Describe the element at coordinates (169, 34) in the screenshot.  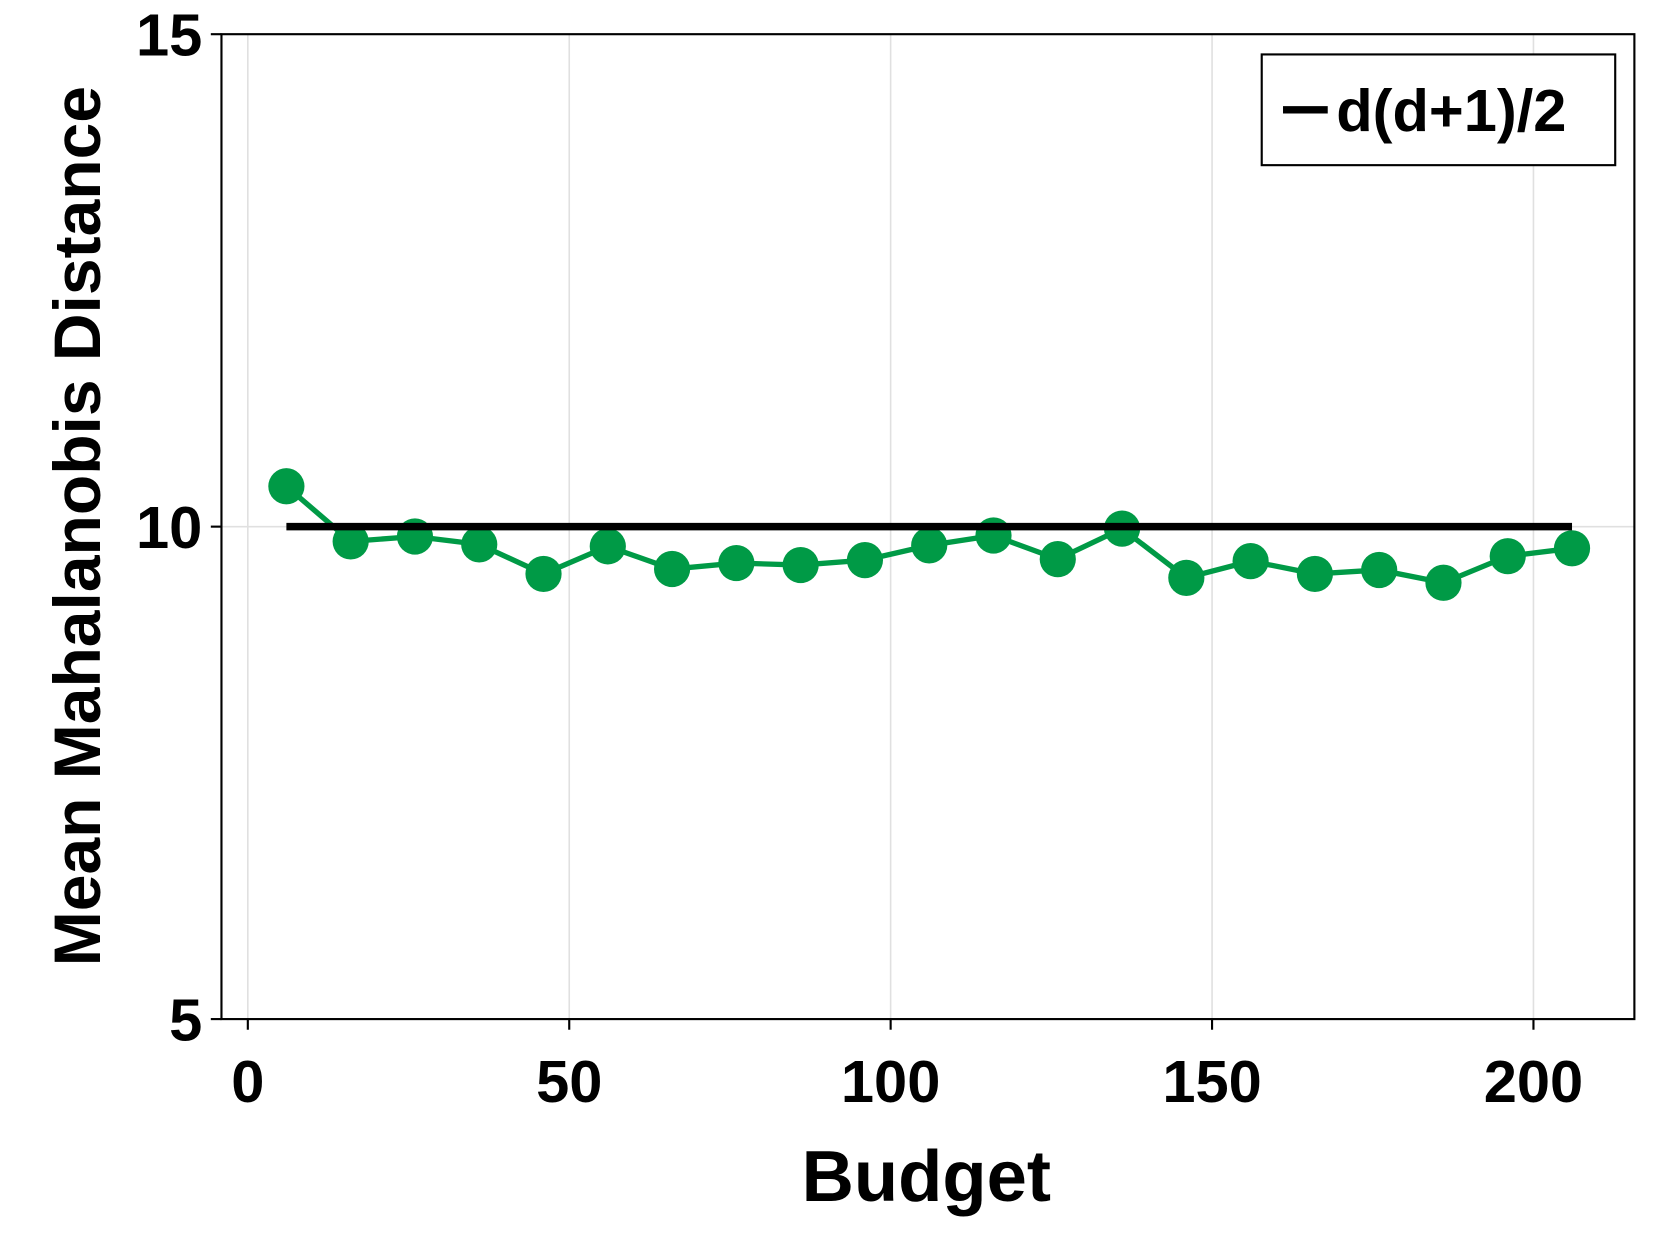
I see `y-tick-label: 15` at that location.